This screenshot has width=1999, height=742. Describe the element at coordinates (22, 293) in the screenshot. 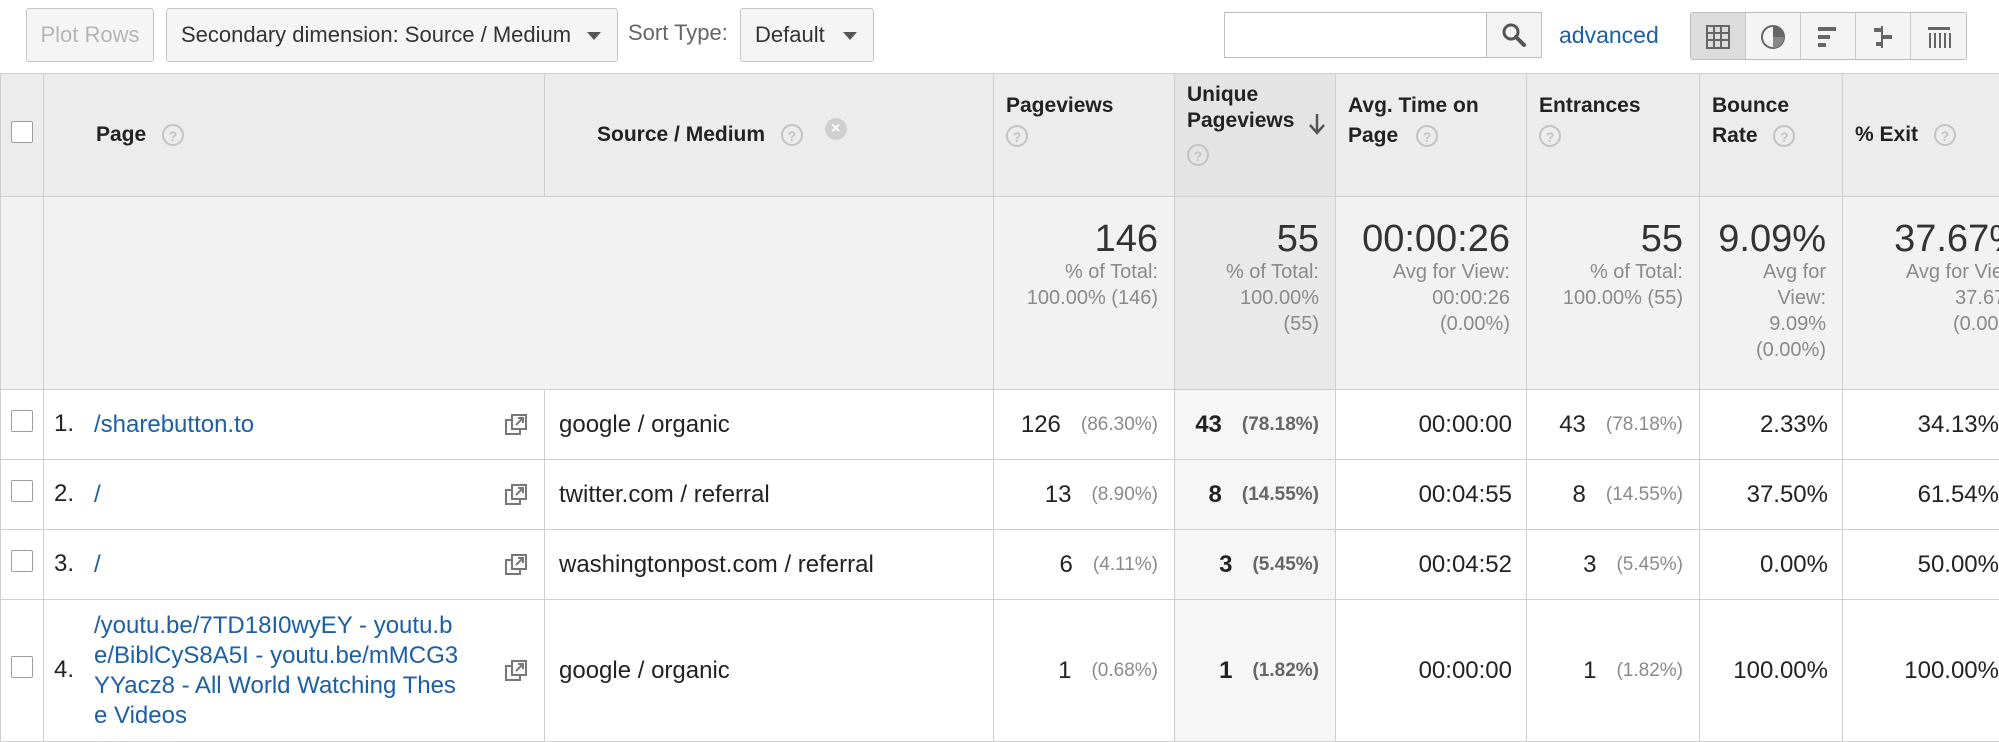

I see `totals-spacer` at that location.